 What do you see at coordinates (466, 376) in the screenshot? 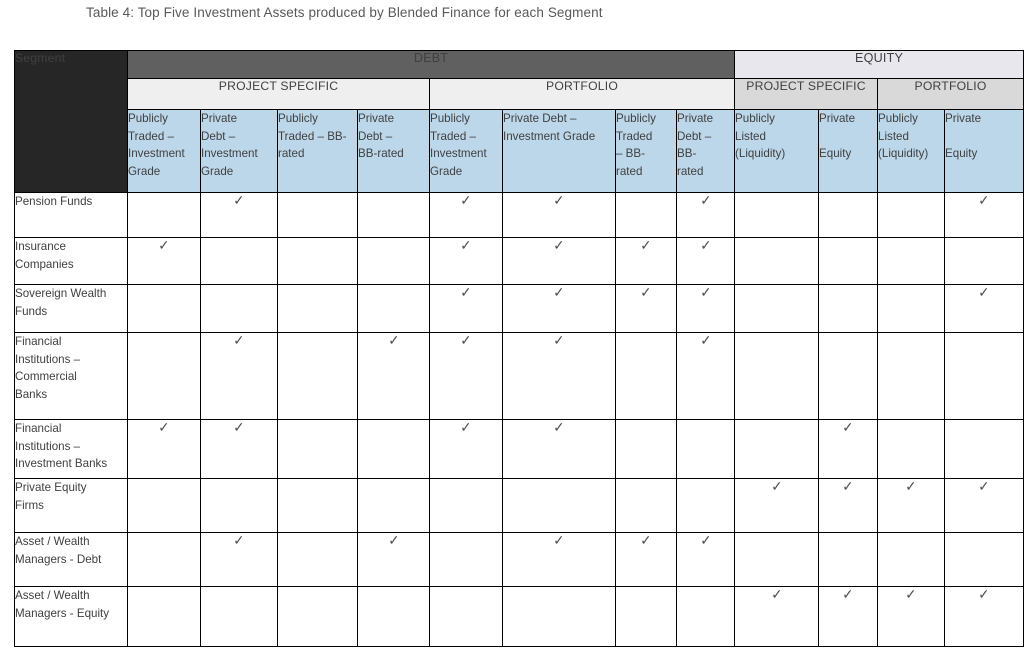
I see `cell-r4-c5: ✓` at bounding box center [466, 376].